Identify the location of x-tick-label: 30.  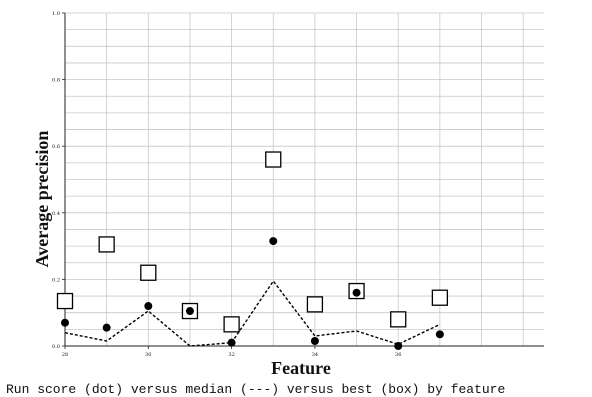
(148, 355).